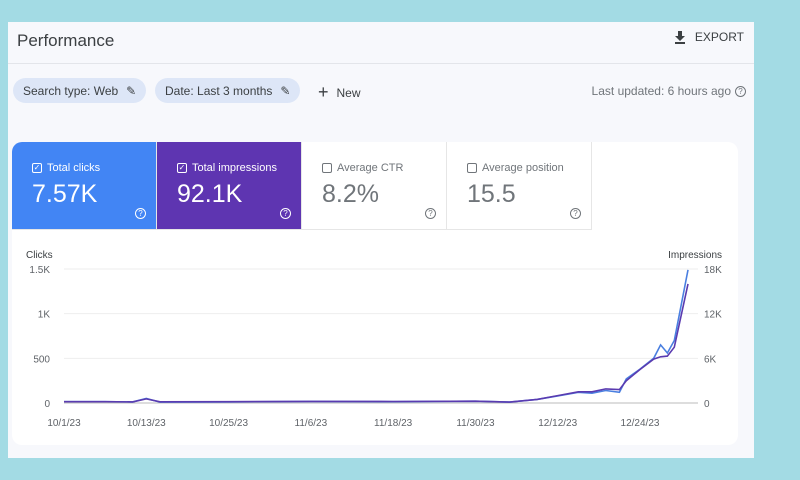  Describe the element at coordinates (41, 359) in the screenshot. I see `left-tick-label: 500` at that location.